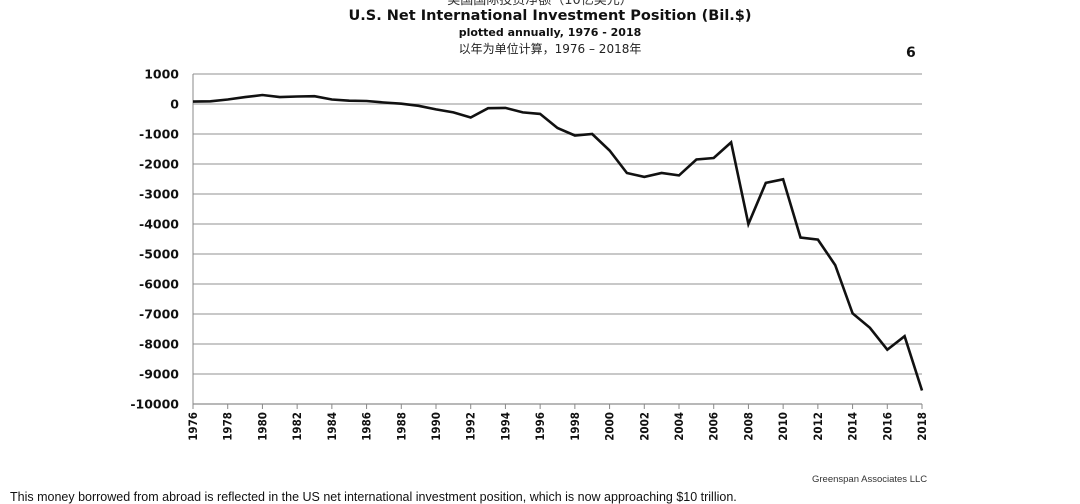 This screenshot has height=504, width=1080. I want to click on x-tick-label: 1990, so click(436, 426).